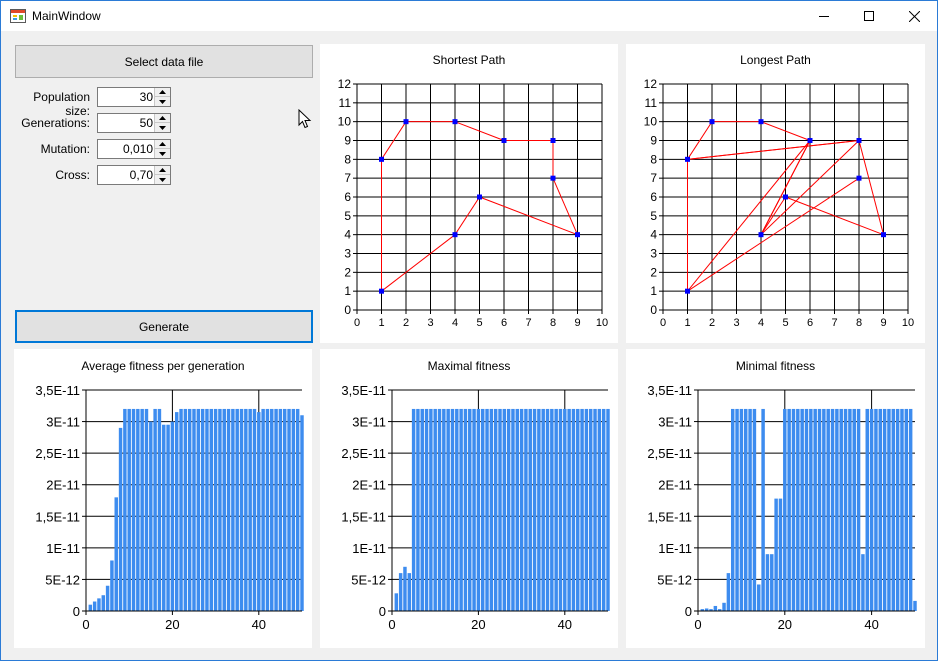 This screenshot has width=938, height=661. I want to click on population-size-input: 30, so click(134, 97).